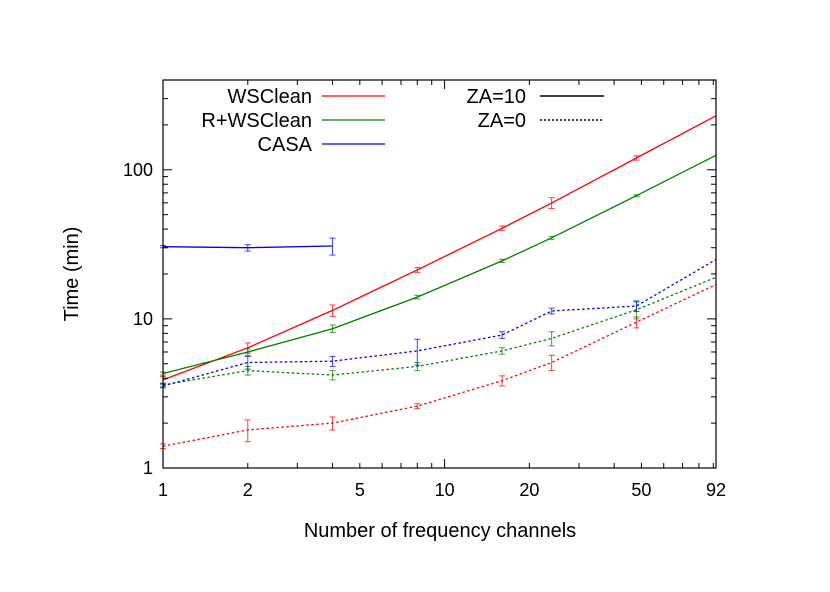 This screenshot has width=830, height=592. What do you see at coordinates (72, 274) in the screenshot?
I see `y-axis-label: Time (min)` at bounding box center [72, 274].